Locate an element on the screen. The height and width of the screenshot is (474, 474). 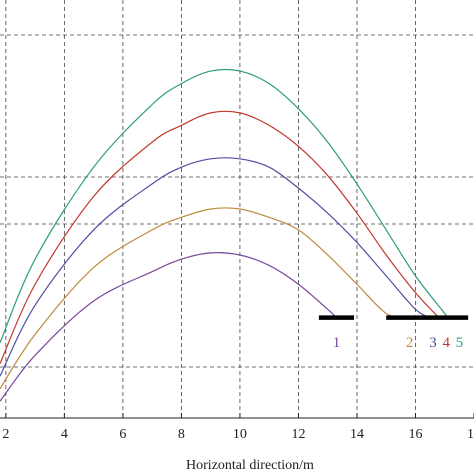
curve-label-4: 4 is located at coordinates (446, 343).